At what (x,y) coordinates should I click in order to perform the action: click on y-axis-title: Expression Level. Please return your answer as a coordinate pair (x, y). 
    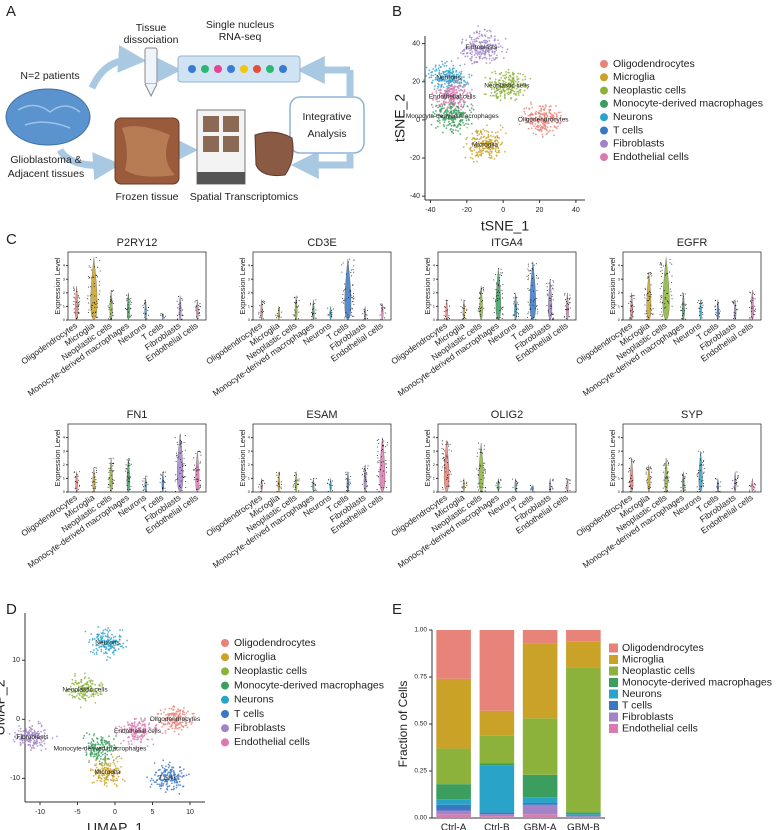
    Looking at the image, I should click on (612, 285).